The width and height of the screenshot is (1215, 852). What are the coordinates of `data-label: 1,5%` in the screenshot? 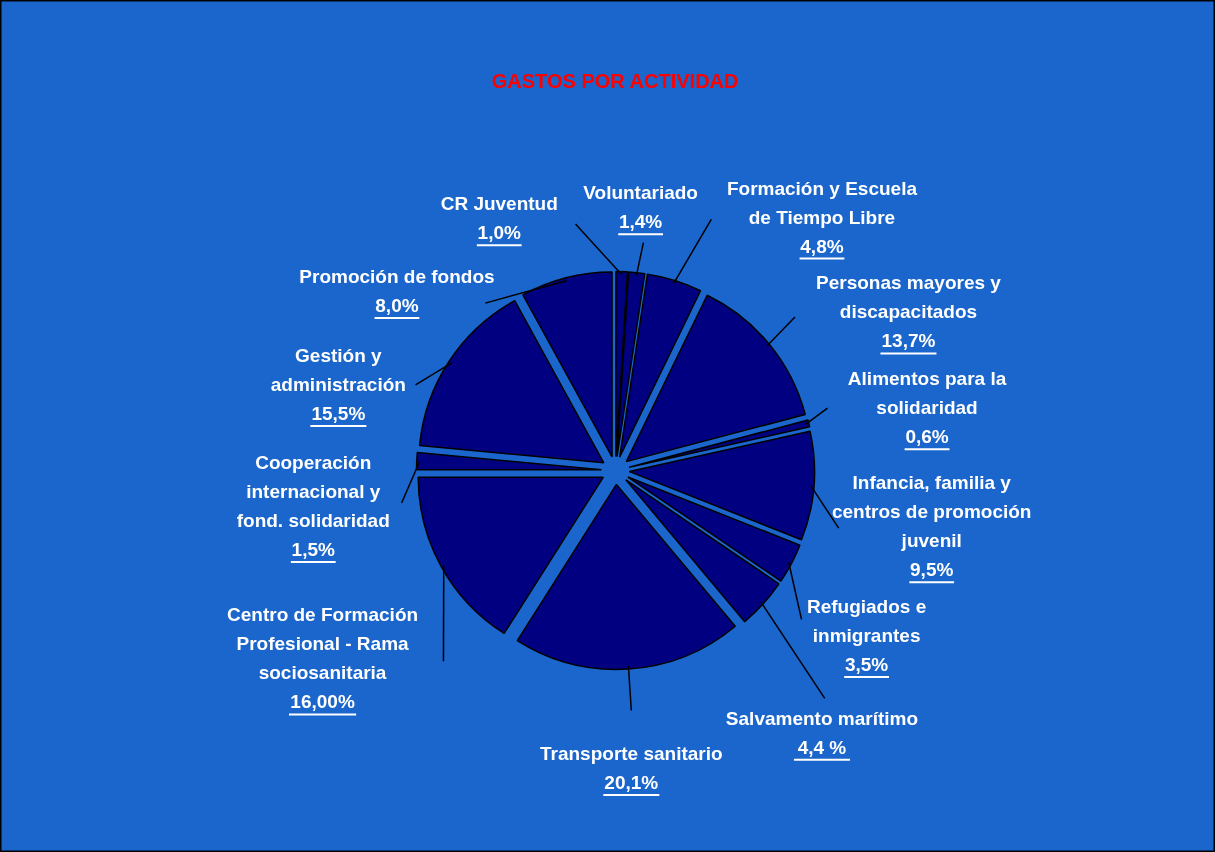 It's located at (313, 549).